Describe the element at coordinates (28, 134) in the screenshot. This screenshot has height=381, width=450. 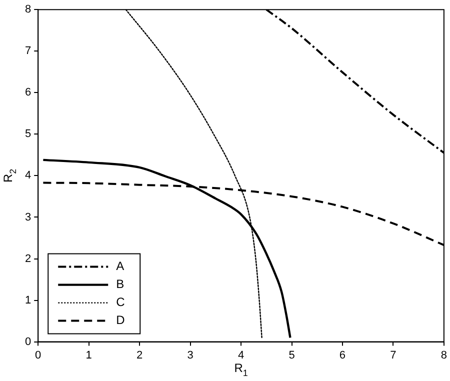
I see `y-tick-label: 5` at that location.